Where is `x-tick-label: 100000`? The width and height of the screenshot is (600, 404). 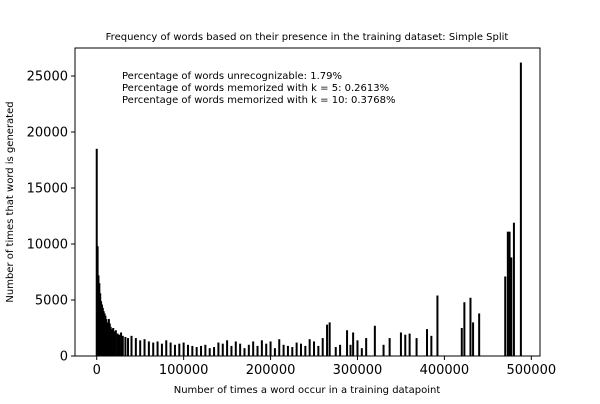 x-tick-label: 100000 is located at coordinates (184, 370).